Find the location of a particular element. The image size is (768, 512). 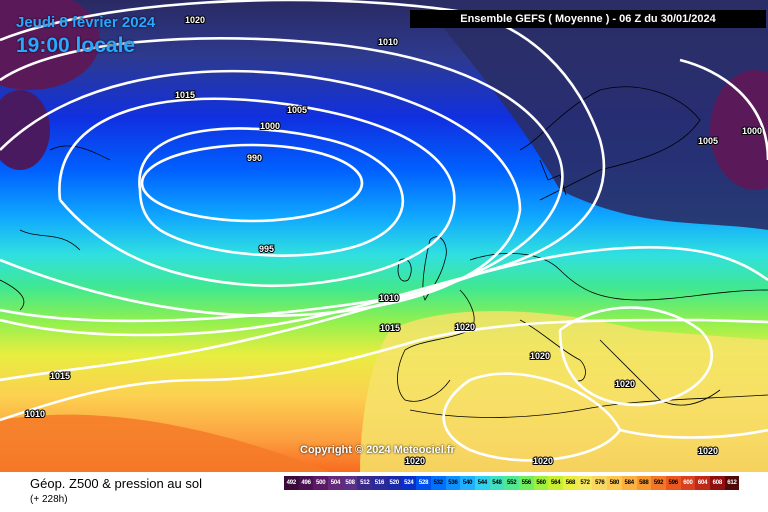

legend-value: 588 is located at coordinates (644, 483).